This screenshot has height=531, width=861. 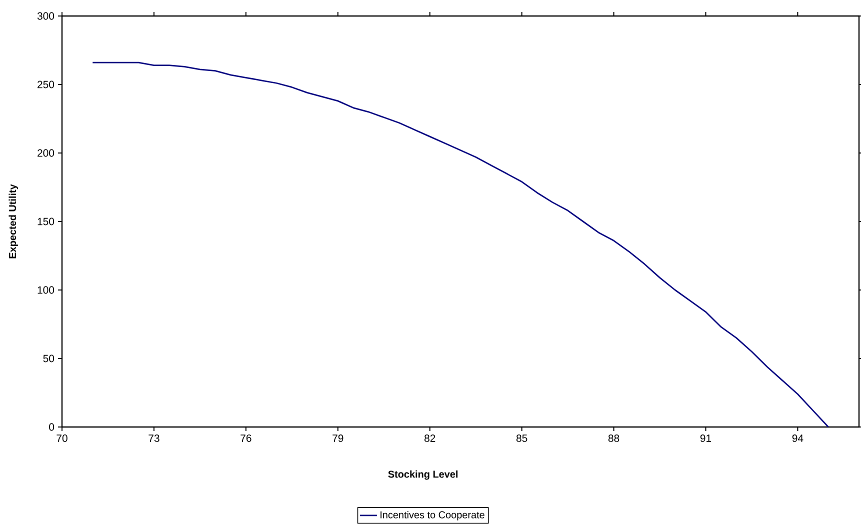 What do you see at coordinates (798, 438) in the screenshot?
I see `x-tick-label: 94` at bounding box center [798, 438].